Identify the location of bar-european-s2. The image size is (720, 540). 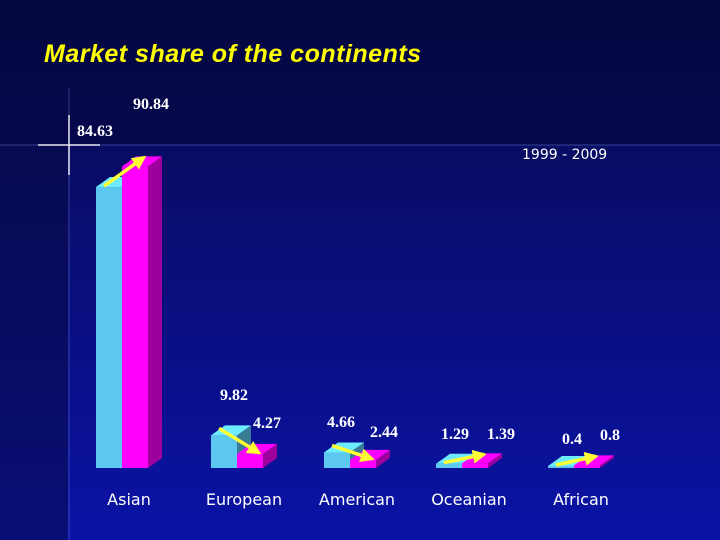
(250, 460).